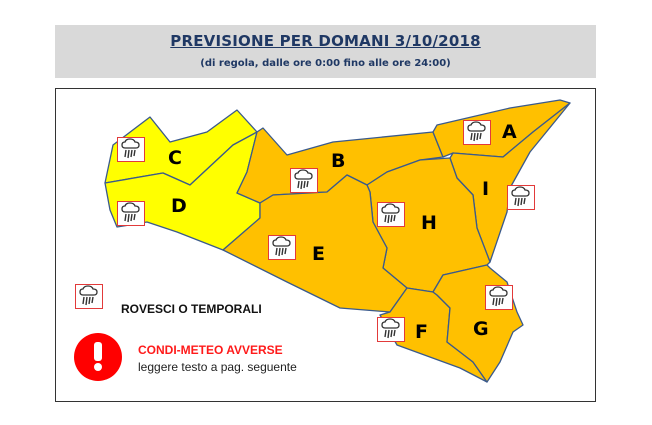 The image size is (652, 425). I want to click on zone-label-b: B, so click(338, 161).